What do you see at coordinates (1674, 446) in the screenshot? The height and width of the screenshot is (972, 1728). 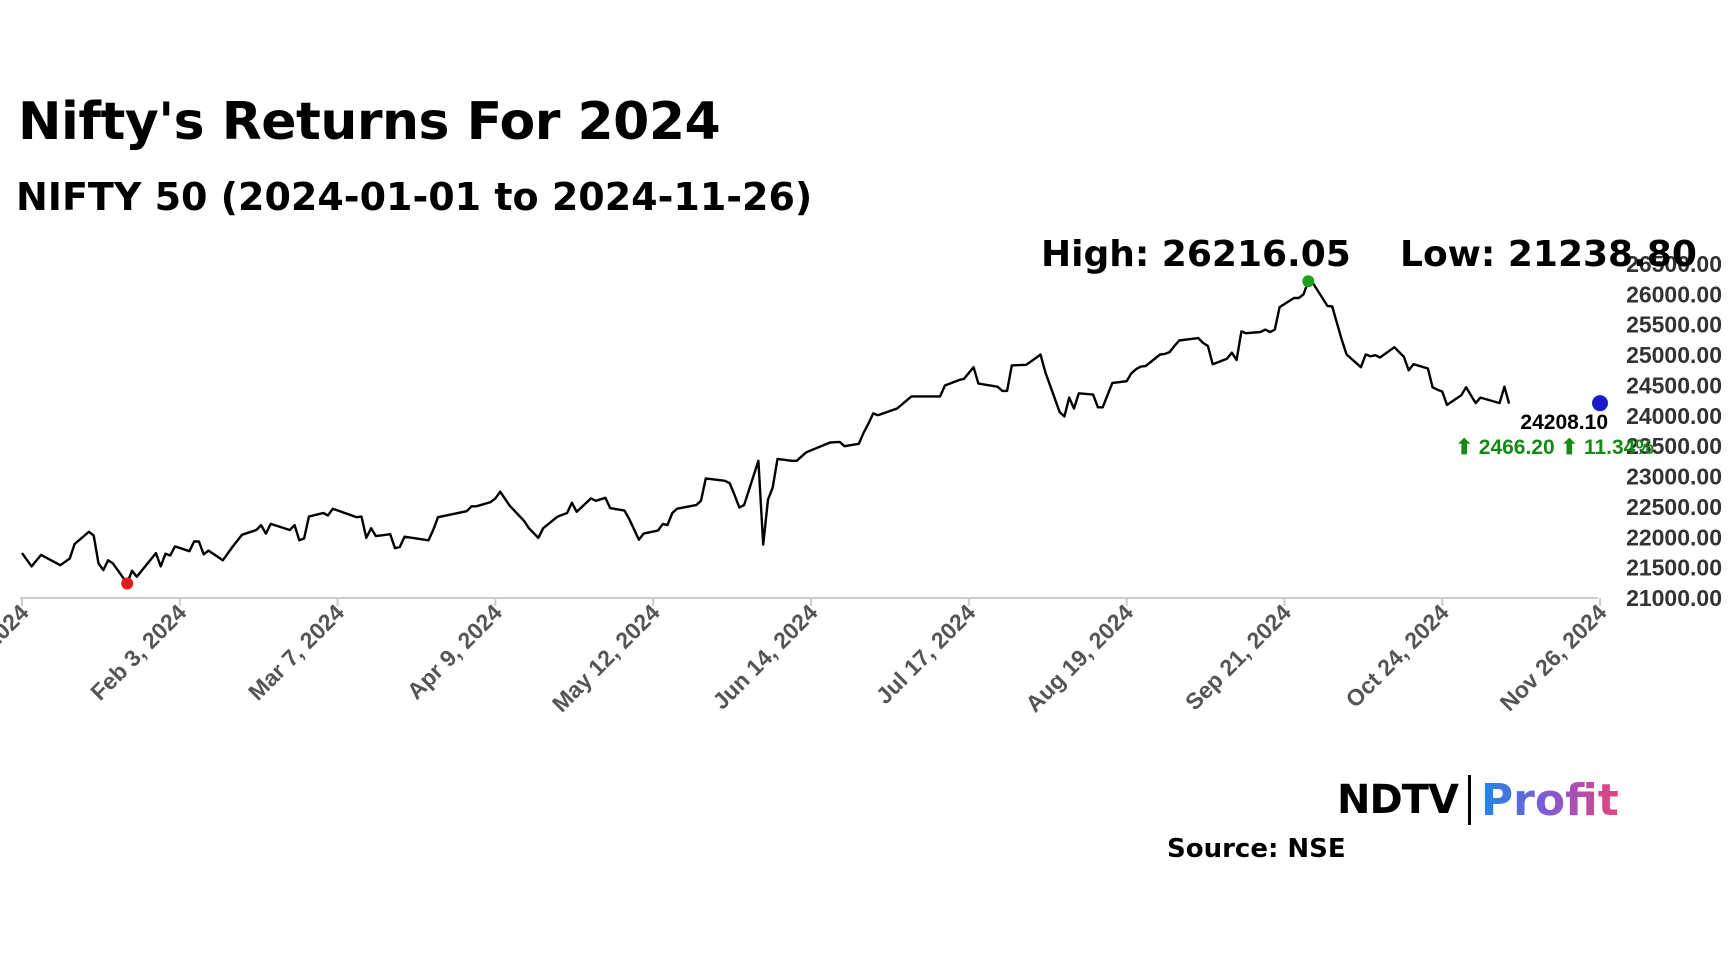 I see `y-tick-label: 23500.00` at bounding box center [1674, 446].